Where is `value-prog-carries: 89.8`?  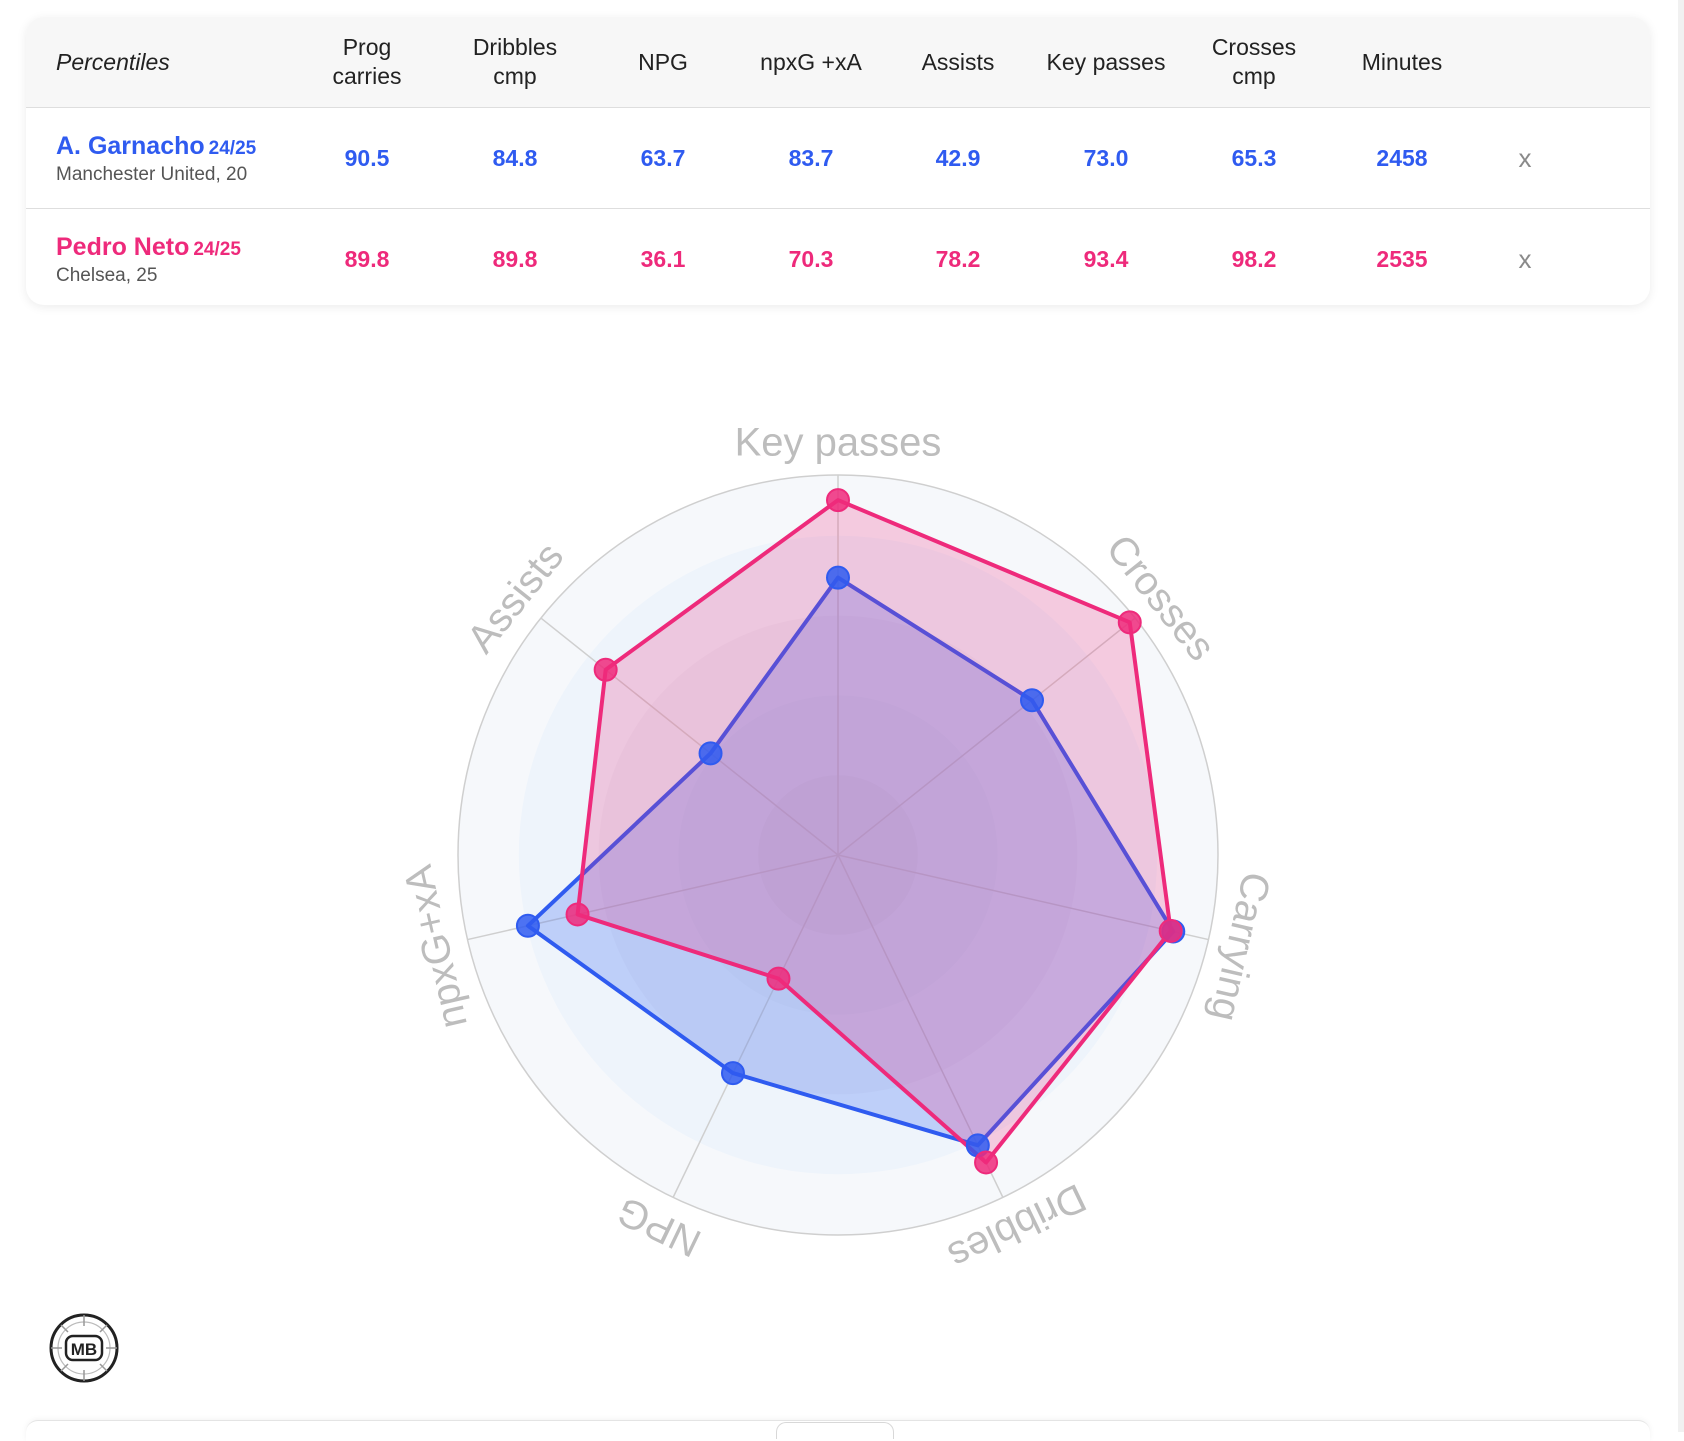
value-prog-carries: 89.8 is located at coordinates (367, 258).